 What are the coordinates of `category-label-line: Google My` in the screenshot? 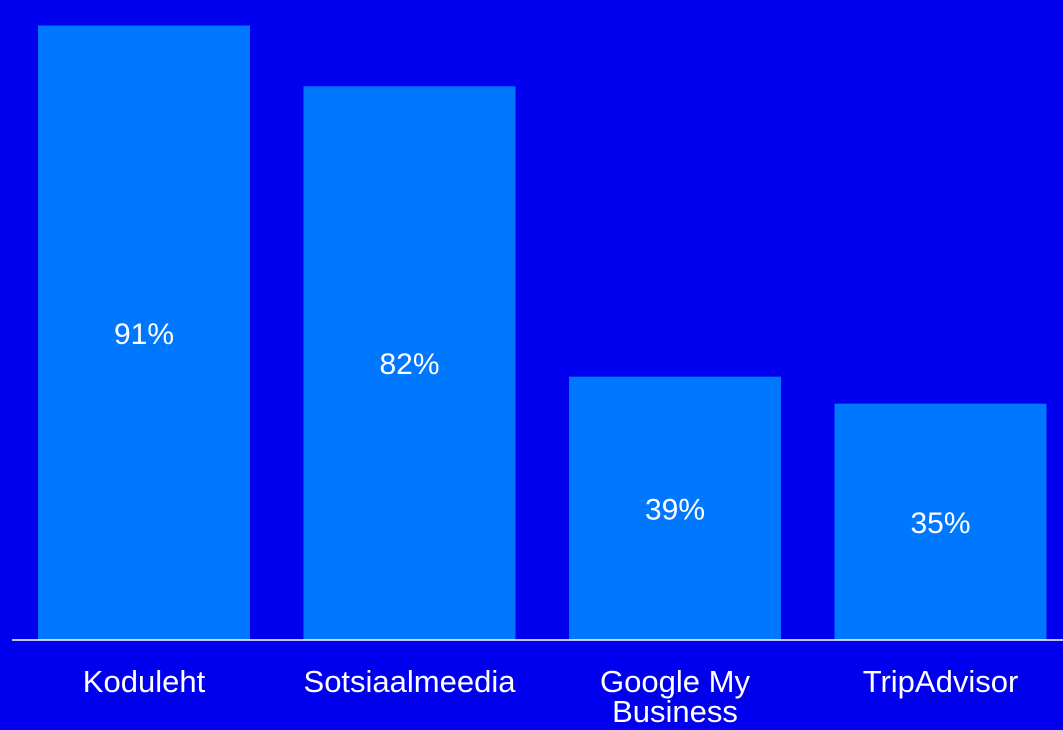 It's located at (675, 681).